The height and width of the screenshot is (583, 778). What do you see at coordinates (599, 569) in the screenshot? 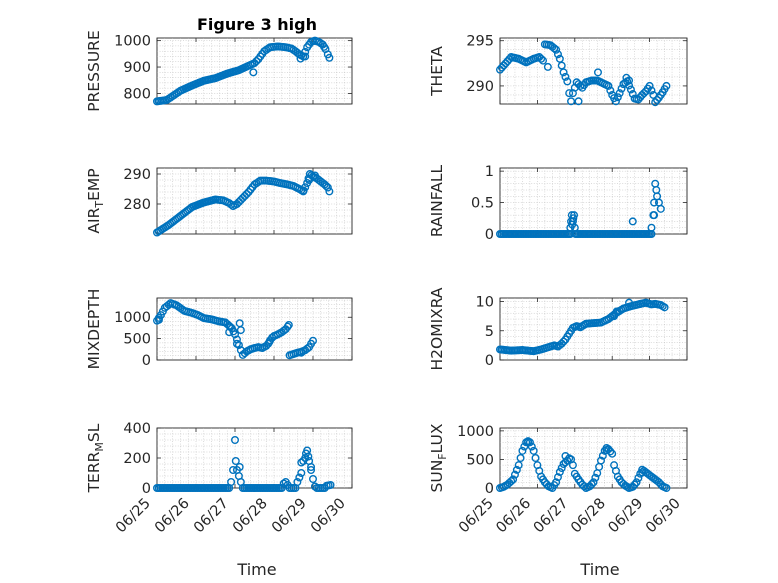
I see `x-axis-label-right: Time` at bounding box center [599, 569].